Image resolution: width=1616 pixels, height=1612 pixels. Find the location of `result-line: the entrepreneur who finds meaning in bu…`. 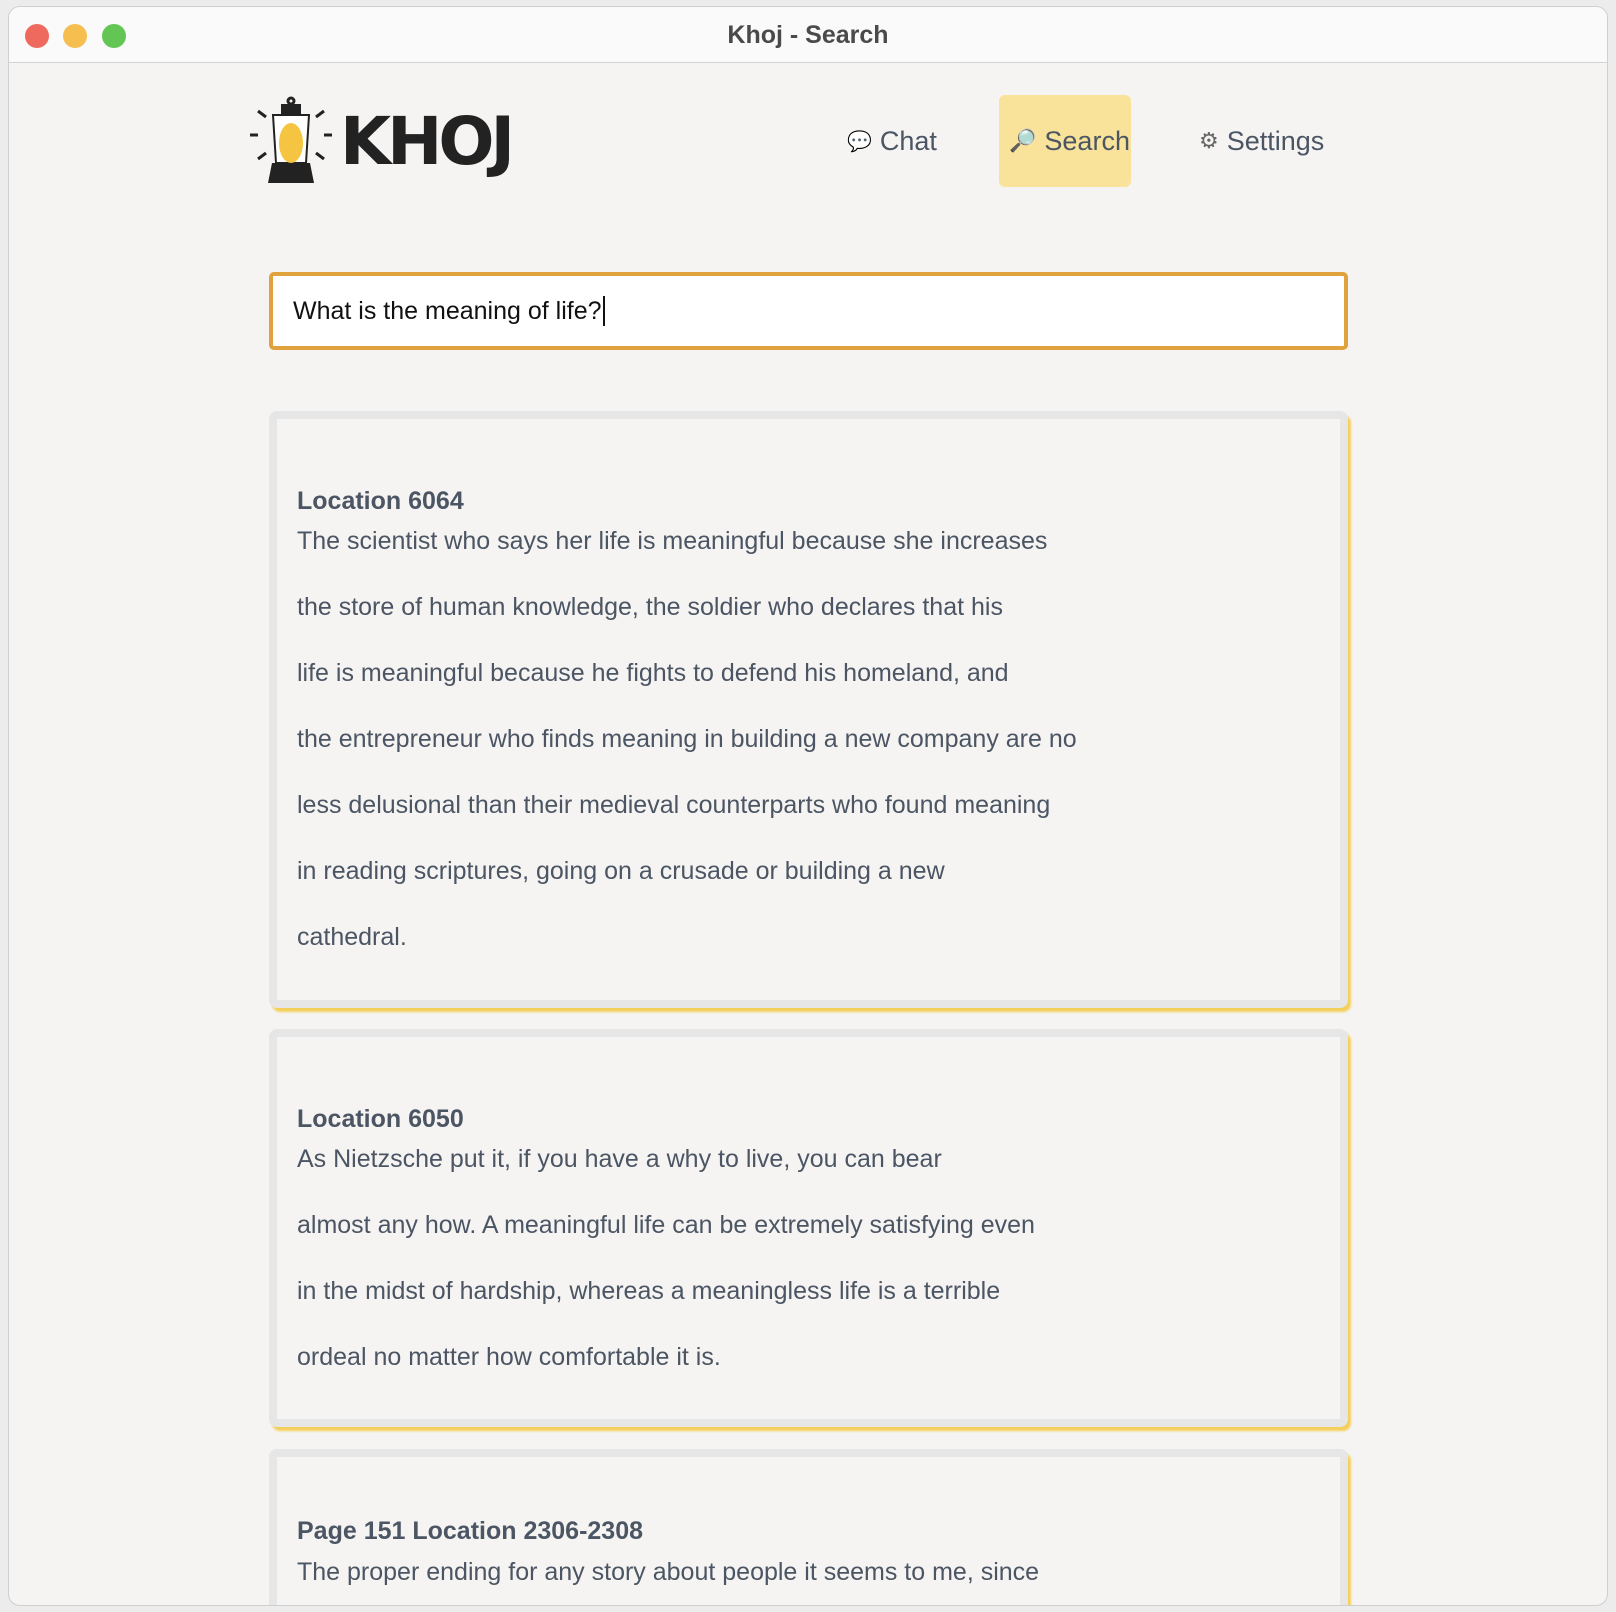

result-line: the entrepreneur who finds meaning in bu… is located at coordinates (687, 739).